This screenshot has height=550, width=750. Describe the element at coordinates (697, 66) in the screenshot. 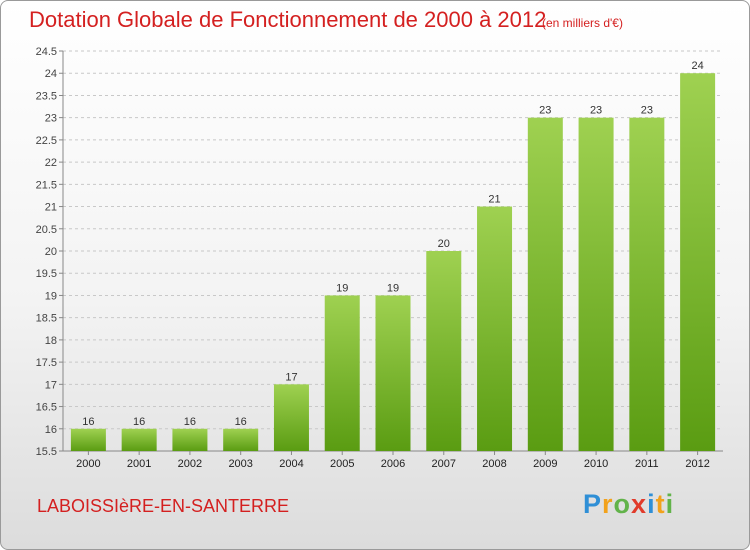

I see `data-label: 24` at that location.